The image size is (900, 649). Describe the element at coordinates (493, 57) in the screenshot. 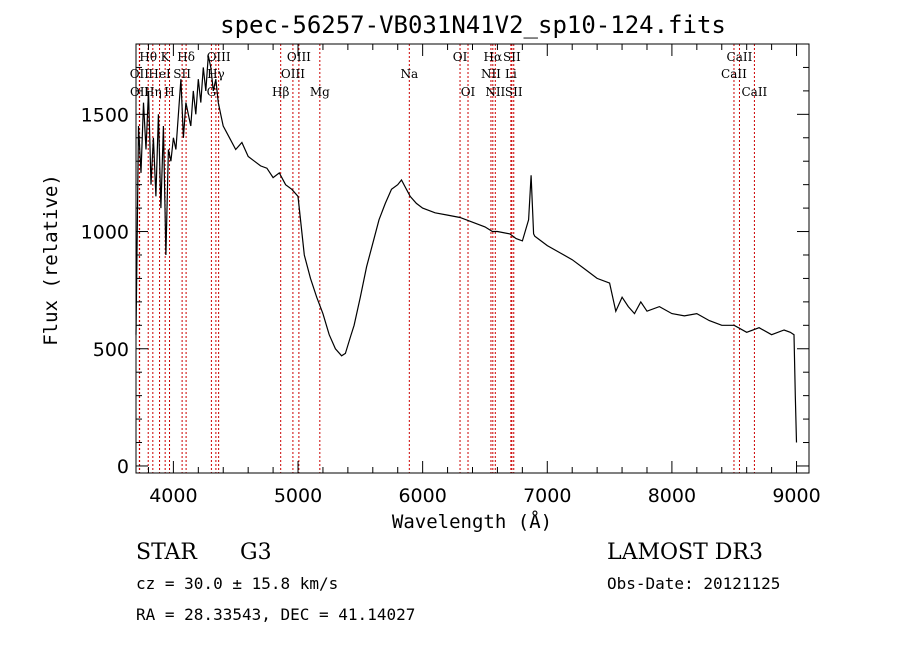

I see `line-marker-label: Hα` at that location.